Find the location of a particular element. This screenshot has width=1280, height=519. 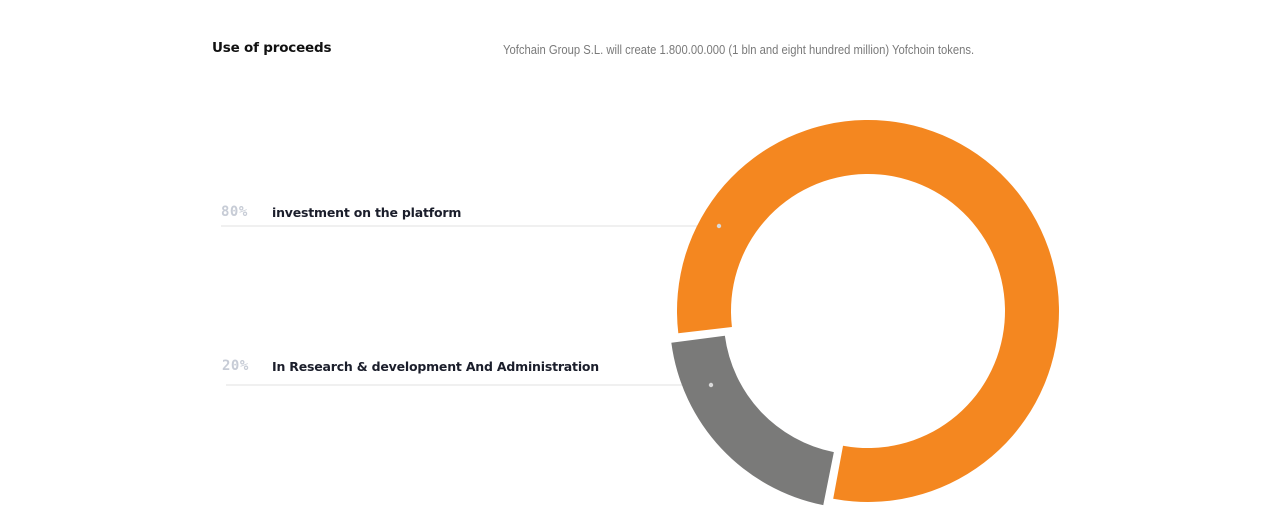

legend-percent: 20% is located at coordinates (235, 366).